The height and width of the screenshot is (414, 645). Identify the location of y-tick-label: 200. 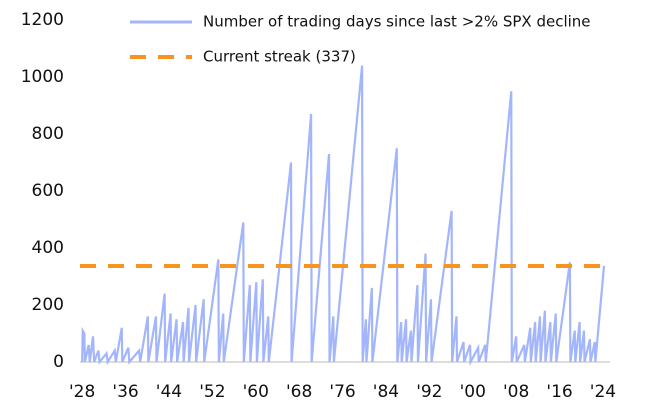
(48, 305).